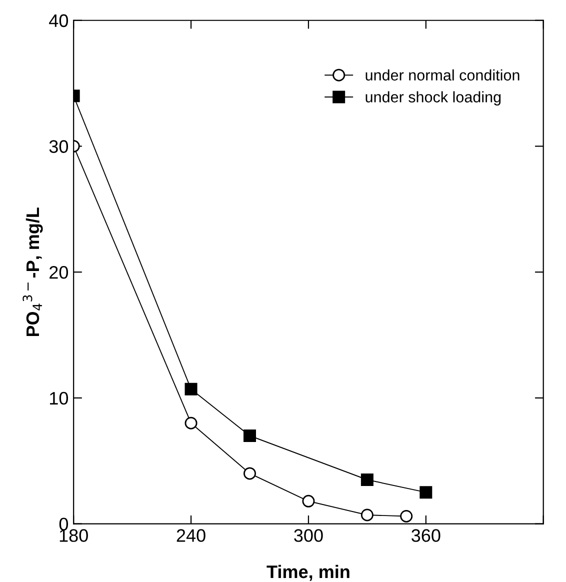 The height and width of the screenshot is (582, 566). I want to click on legend-label: under shock loading, so click(433, 98).